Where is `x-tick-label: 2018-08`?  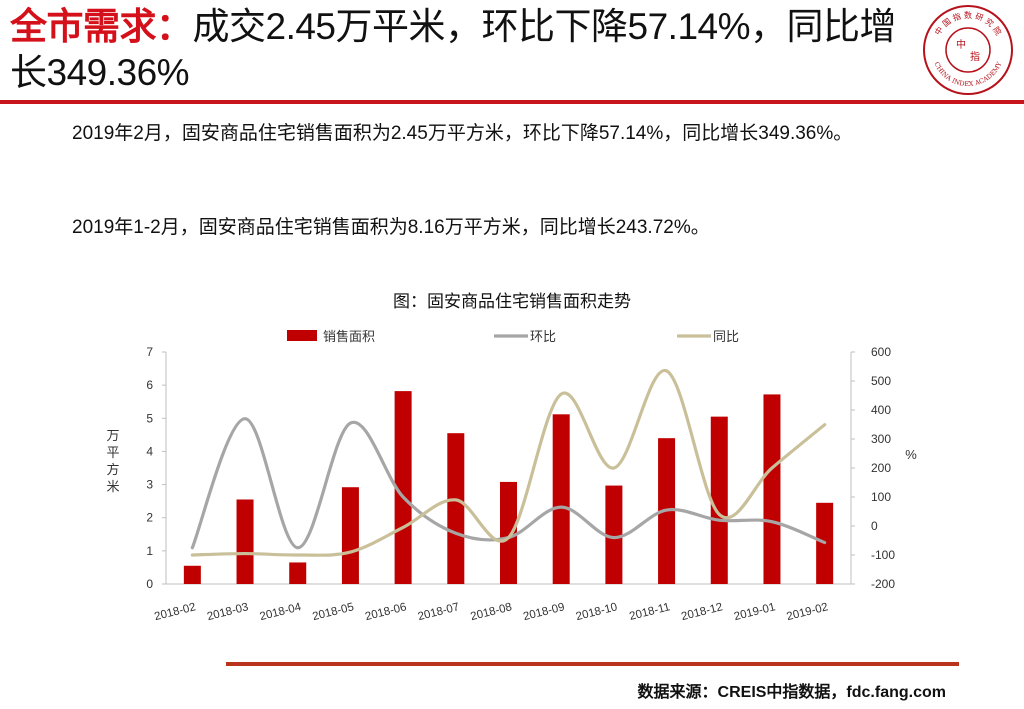
x-tick-label: 2018-08 is located at coordinates (491, 612).